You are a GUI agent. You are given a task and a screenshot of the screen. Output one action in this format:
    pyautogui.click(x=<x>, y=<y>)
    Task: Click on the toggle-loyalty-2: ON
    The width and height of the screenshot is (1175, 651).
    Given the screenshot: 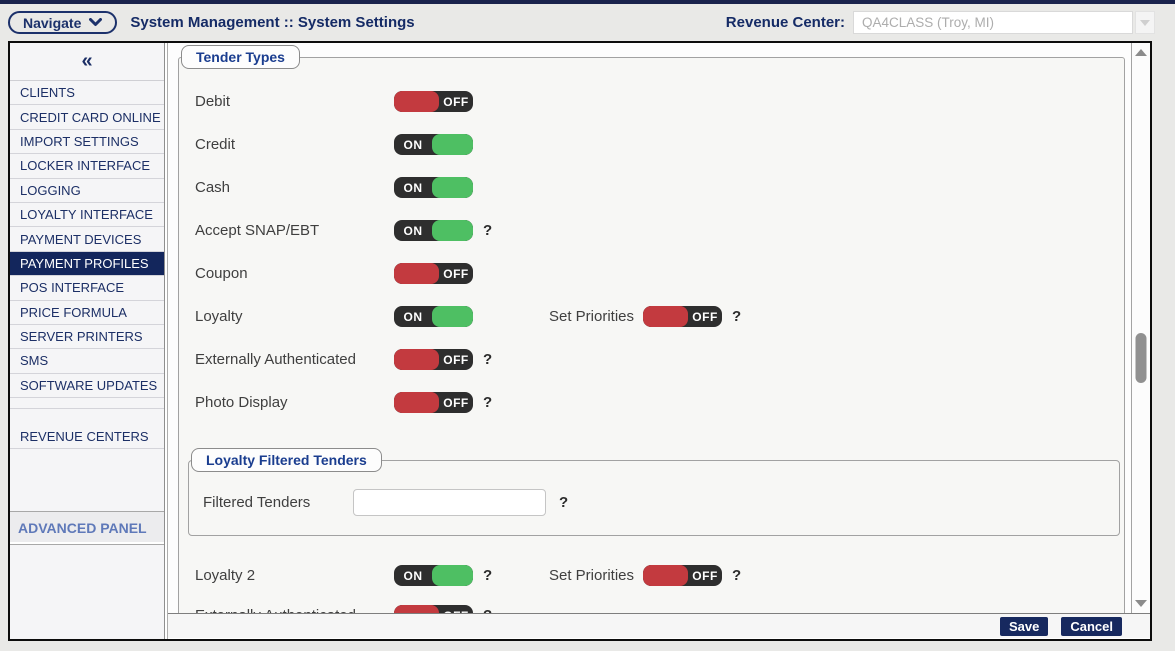 What is the action you would take?
    pyautogui.click(x=433, y=575)
    